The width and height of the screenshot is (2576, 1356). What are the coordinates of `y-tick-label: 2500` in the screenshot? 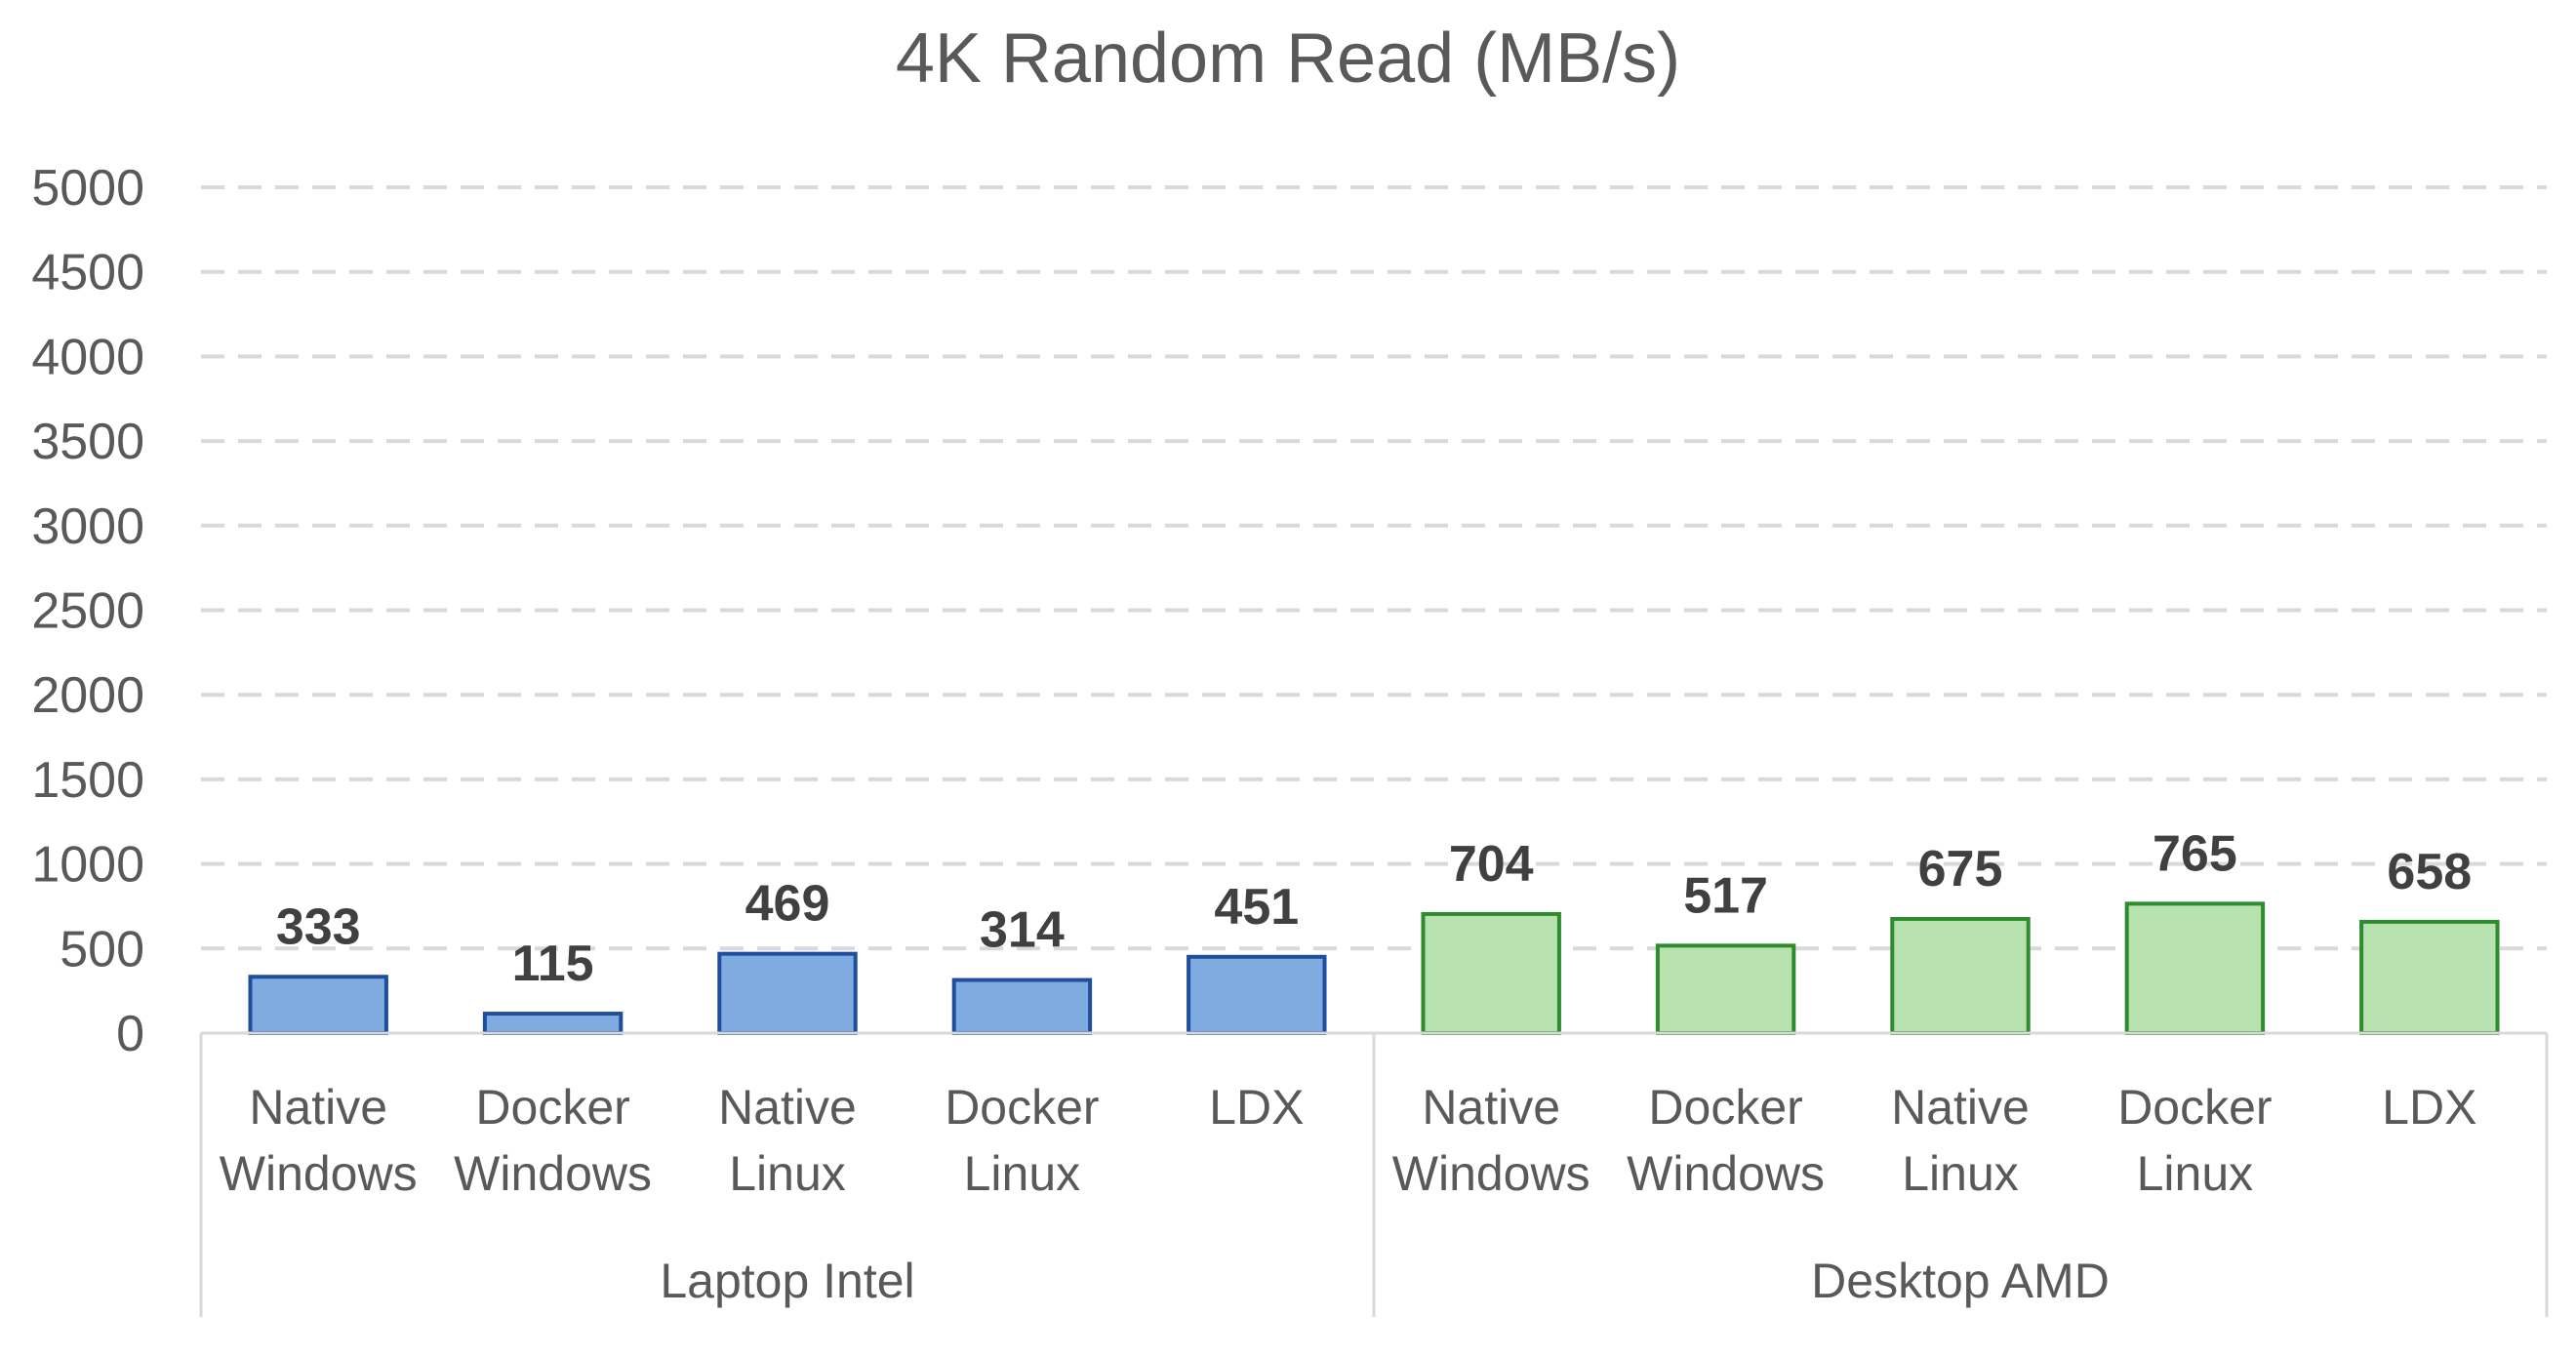 It's located at (87, 611).